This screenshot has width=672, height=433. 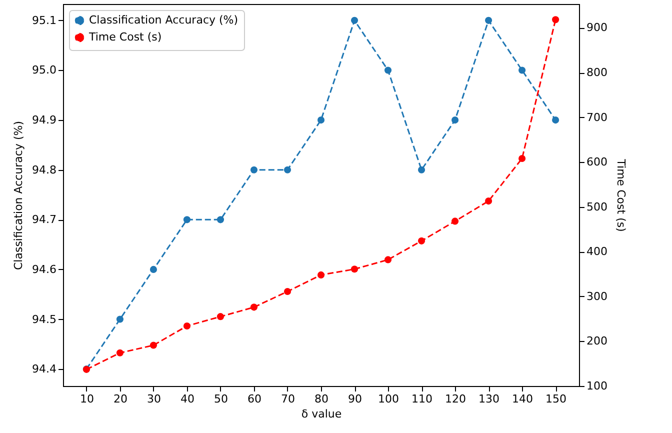 What do you see at coordinates (597, 73) in the screenshot?
I see `y2-tick-label: 800` at bounding box center [597, 73].